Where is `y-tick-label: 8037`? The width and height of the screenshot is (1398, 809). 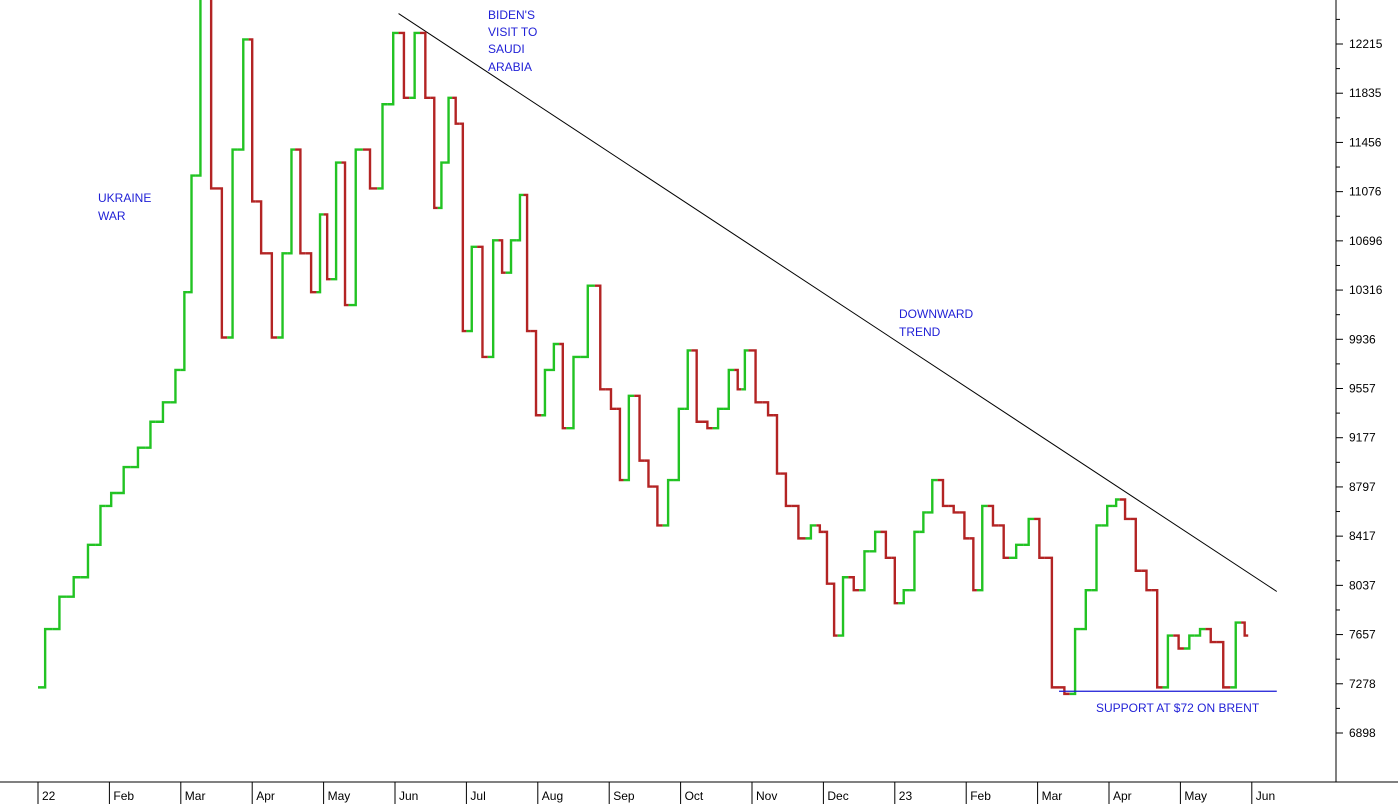
y-tick-label: 8037 is located at coordinates (1362, 585).